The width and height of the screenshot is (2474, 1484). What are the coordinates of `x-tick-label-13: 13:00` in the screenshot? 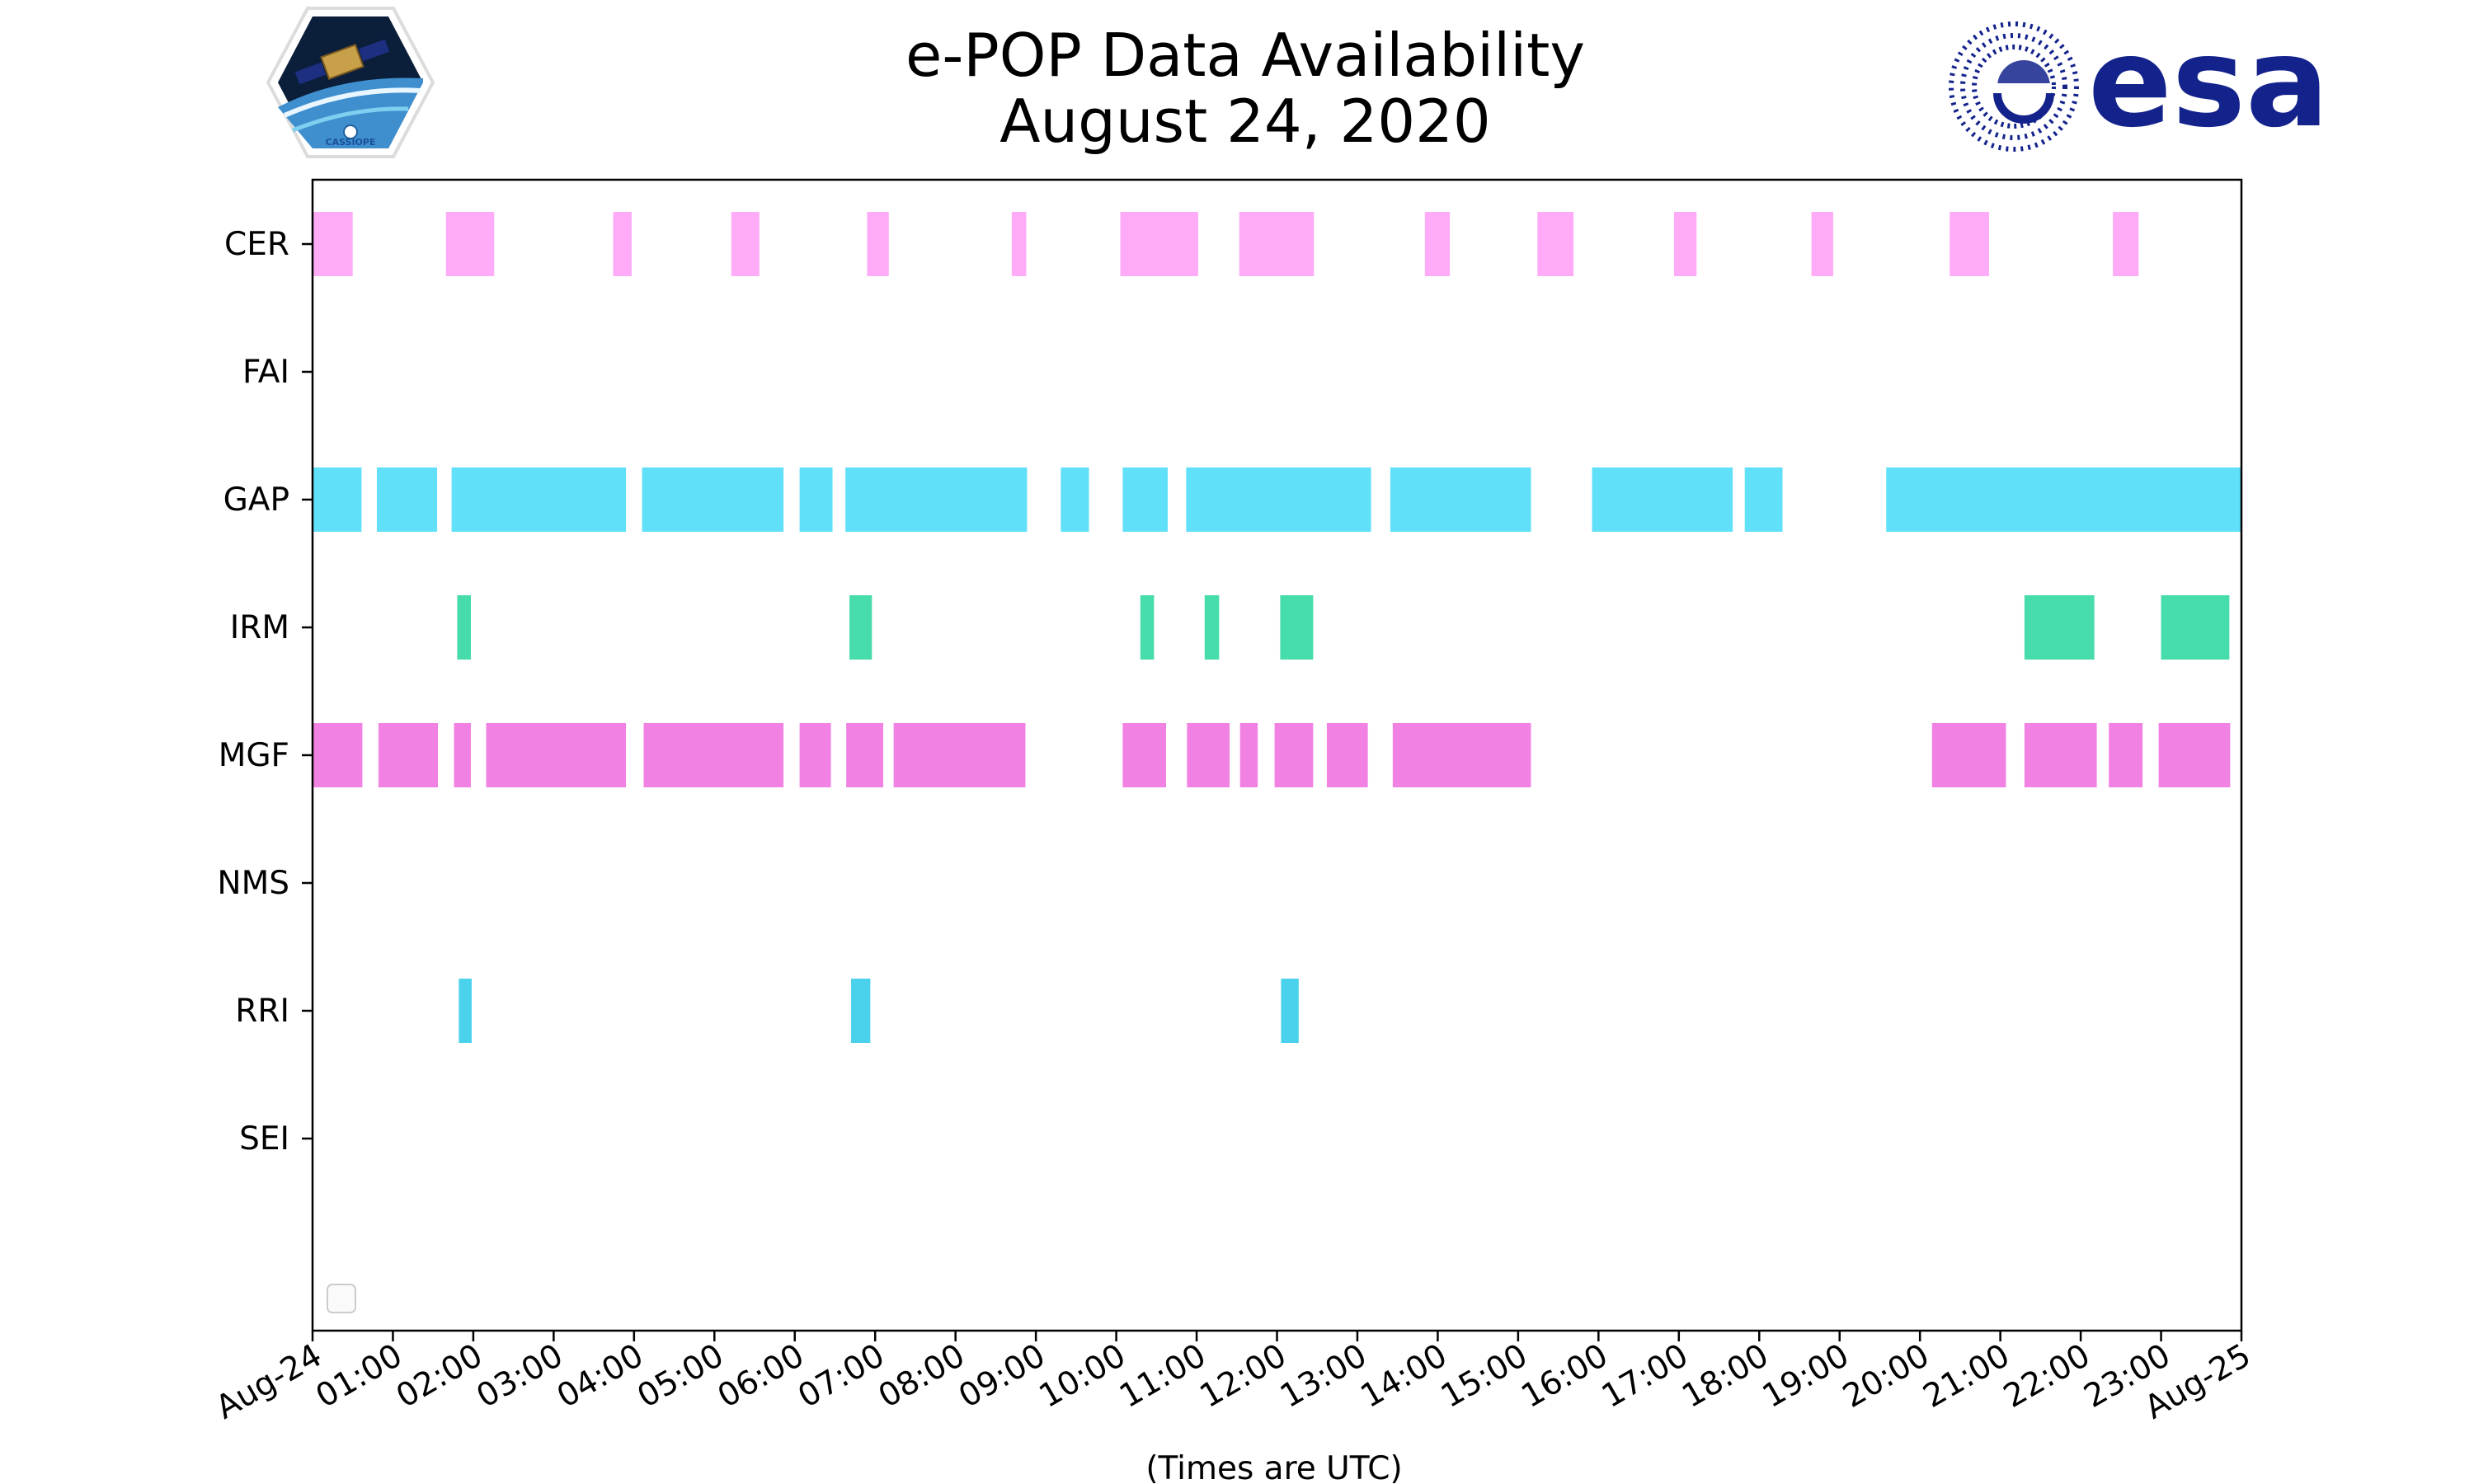 It's located at (1323, 1376).